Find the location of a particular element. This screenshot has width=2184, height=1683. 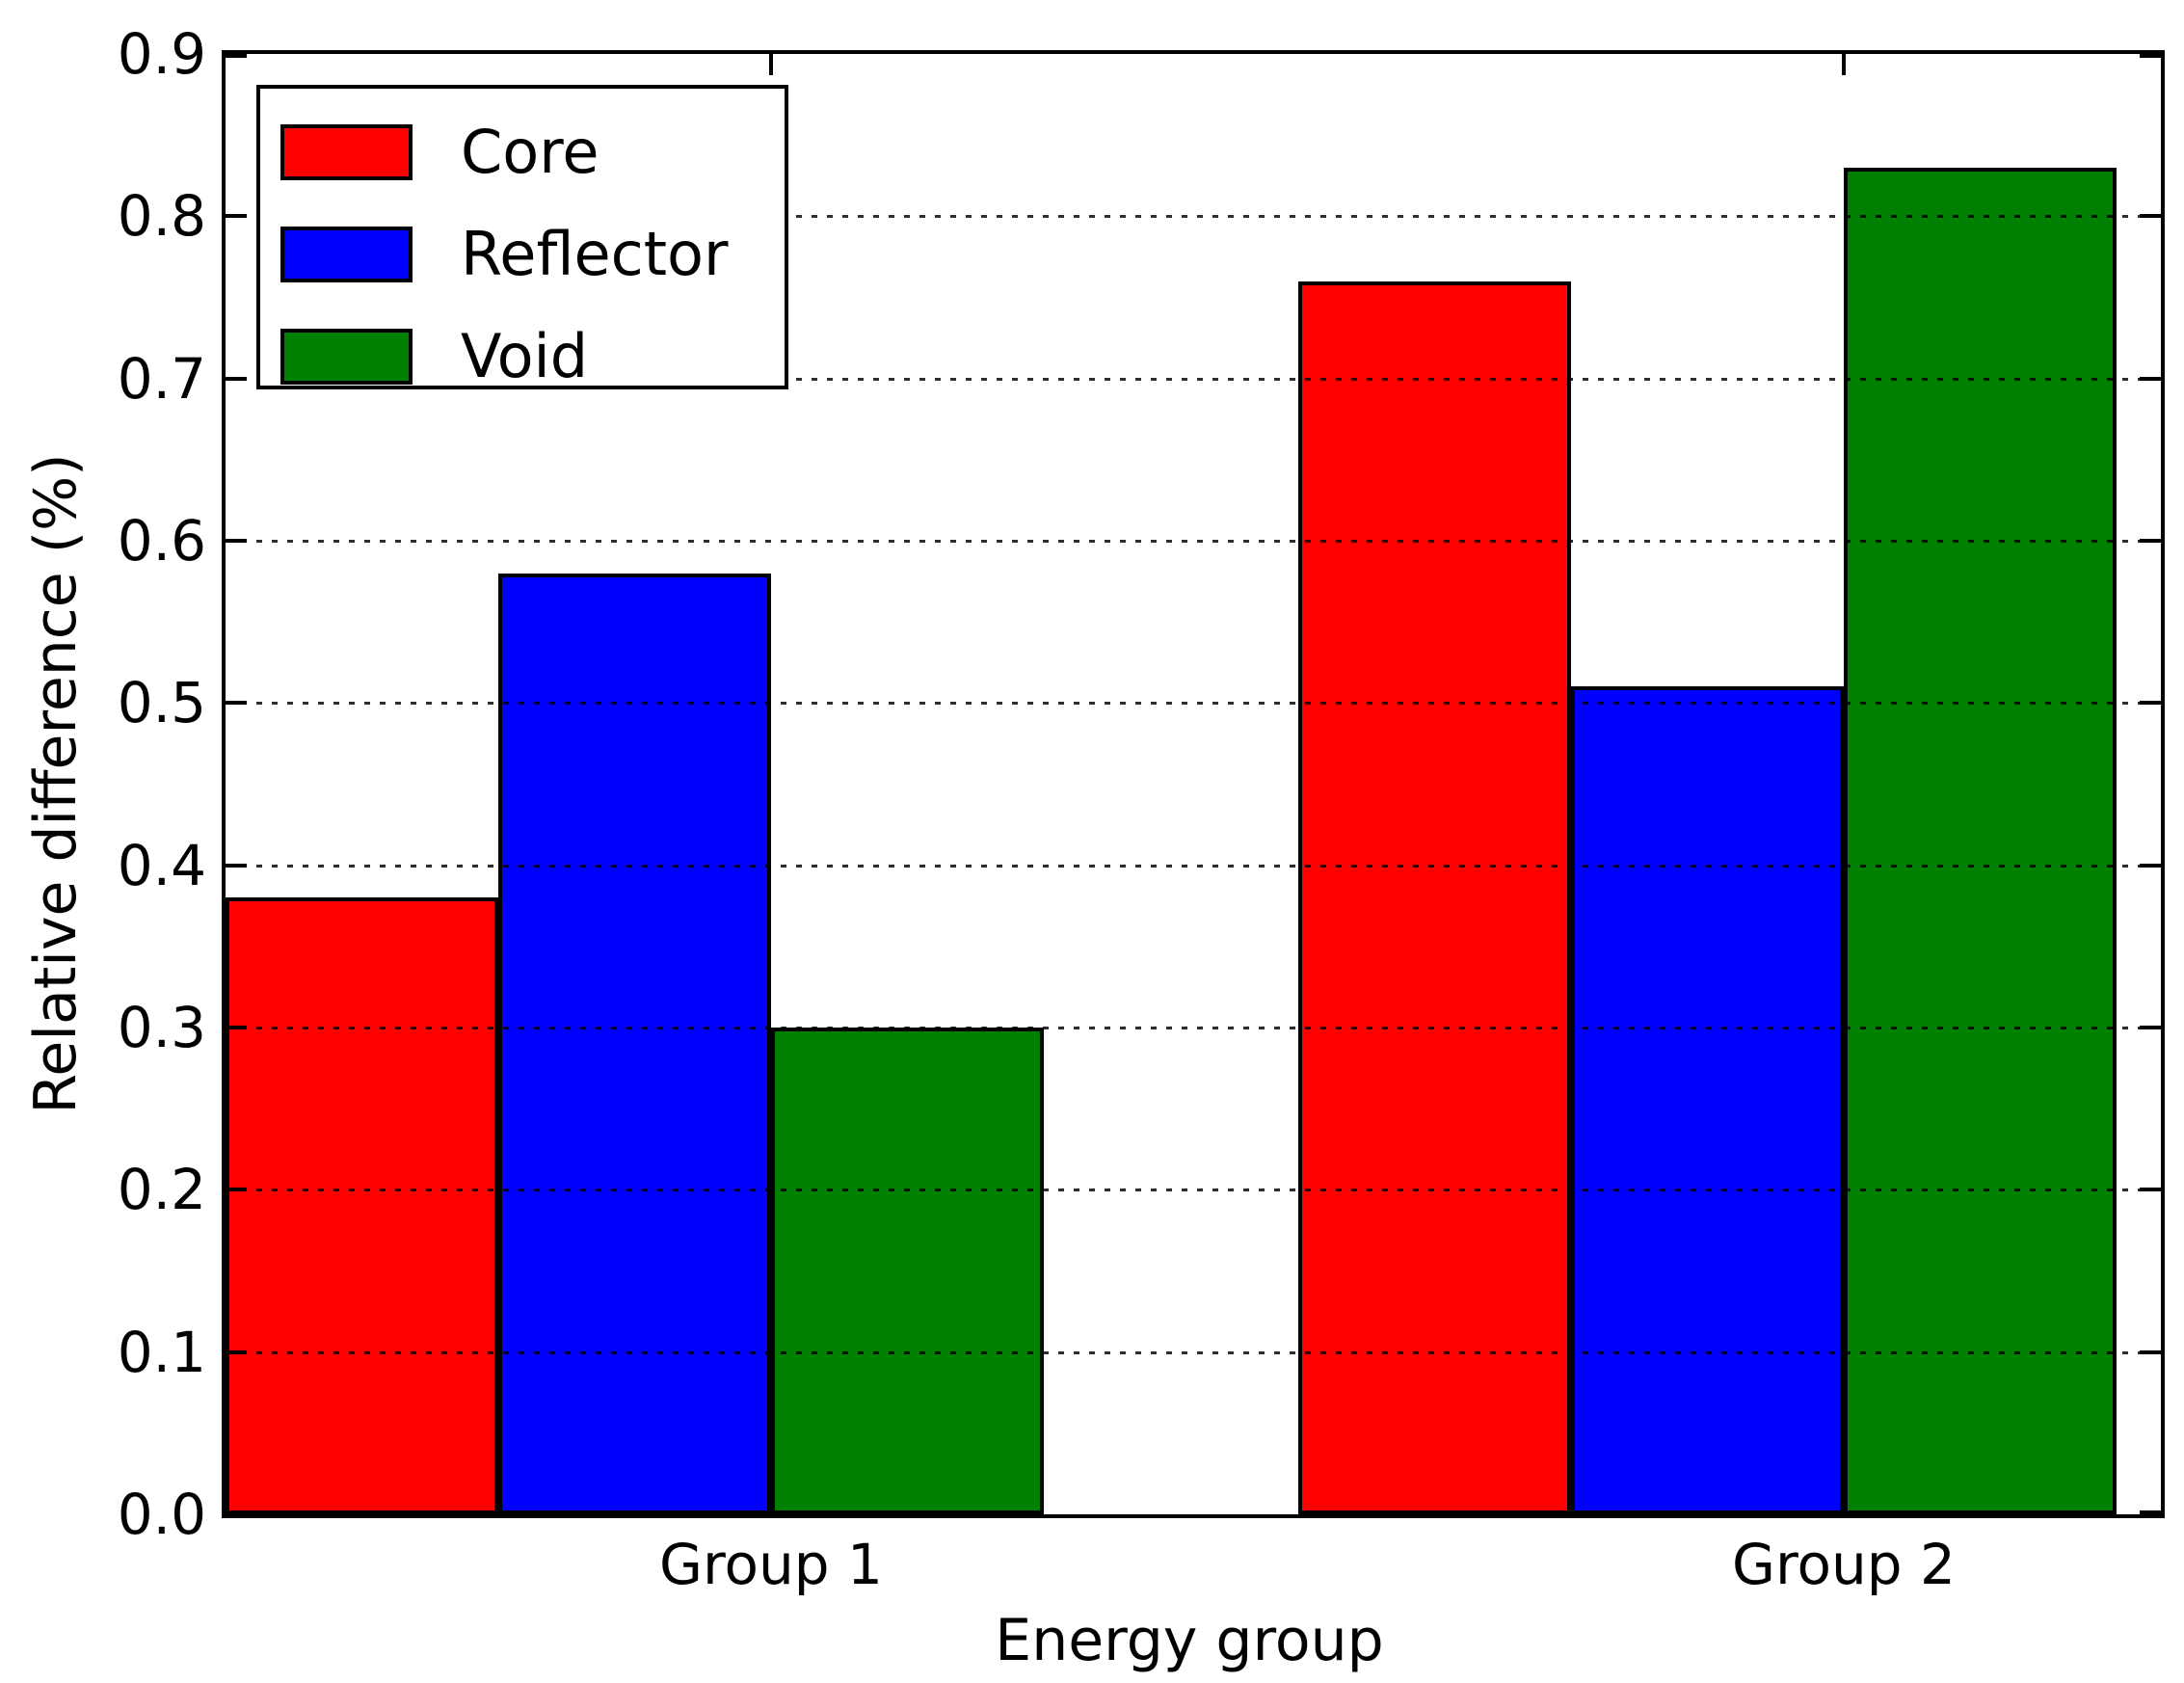

legend-swatch-reflector is located at coordinates (346, 254).